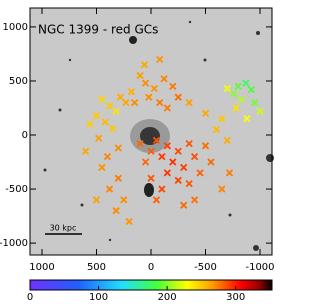 The width and height of the screenshot is (320, 306). What do you see at coordinates (41, 267) in the screenshot?
I see `x-tick-label: 1000` at bounding box center [41, 267].